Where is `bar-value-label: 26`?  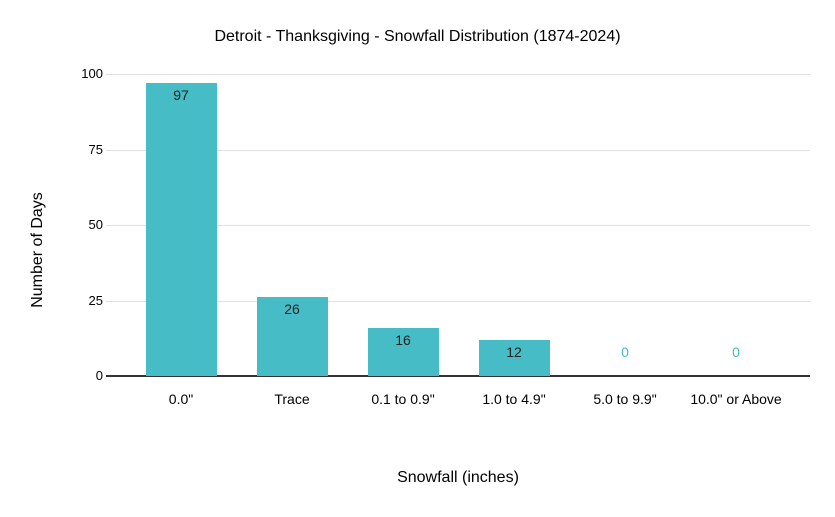 bar-value-label: 26 is located at coordinates (292, 309).